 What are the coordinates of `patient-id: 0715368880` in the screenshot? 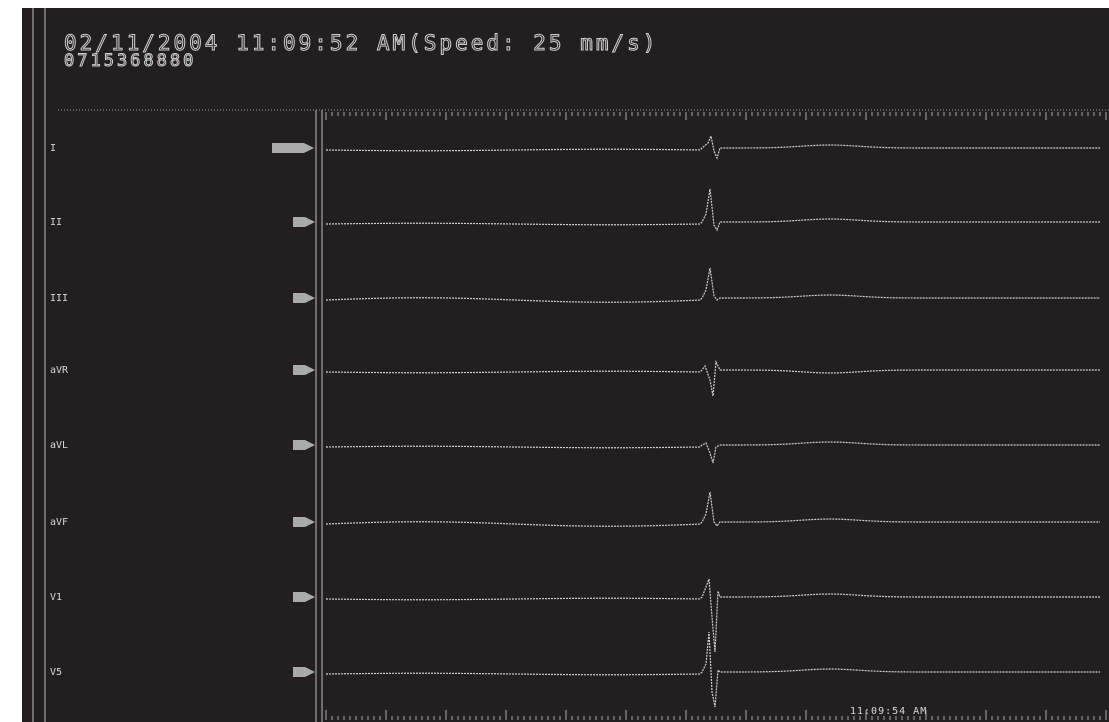 It's located at (130, 61).